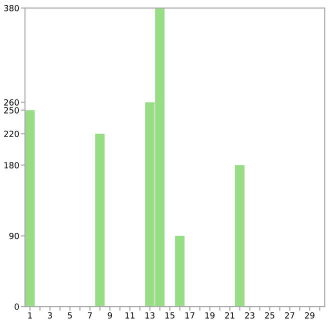  I want to click on x-tick-label: 15, so click(169, 315).